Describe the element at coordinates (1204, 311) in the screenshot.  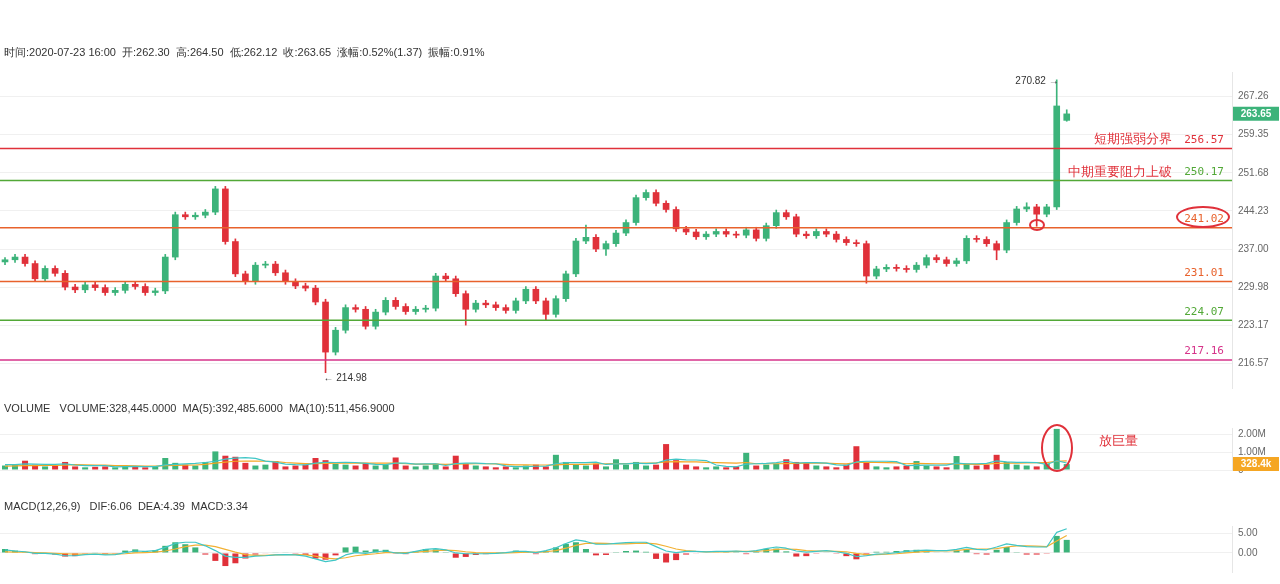
I see `ref-line-label: 224.07` at that location.